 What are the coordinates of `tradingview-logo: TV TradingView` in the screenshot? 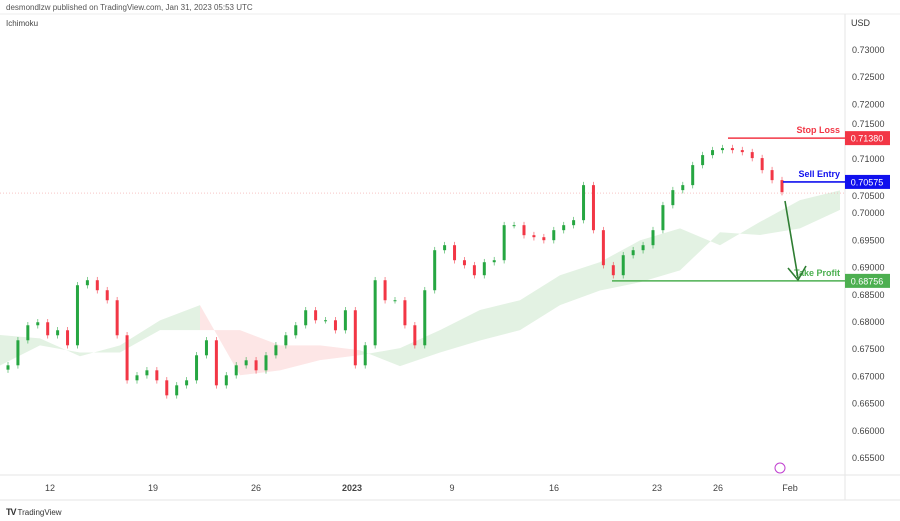 It's located at (34, 512).